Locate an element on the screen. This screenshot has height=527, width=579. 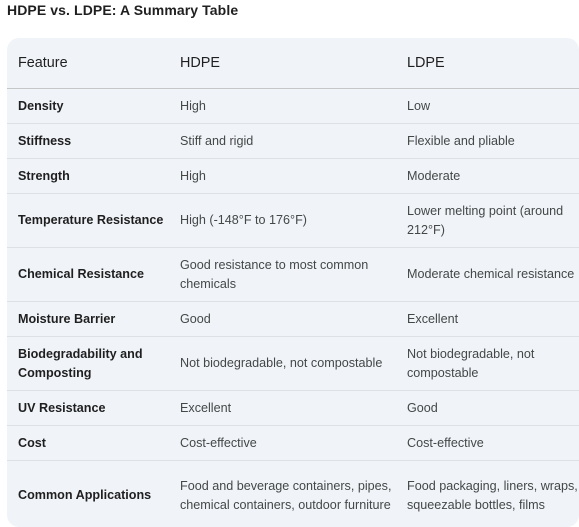
feature-cell: Common Applications is located at coordinates (85, 495).